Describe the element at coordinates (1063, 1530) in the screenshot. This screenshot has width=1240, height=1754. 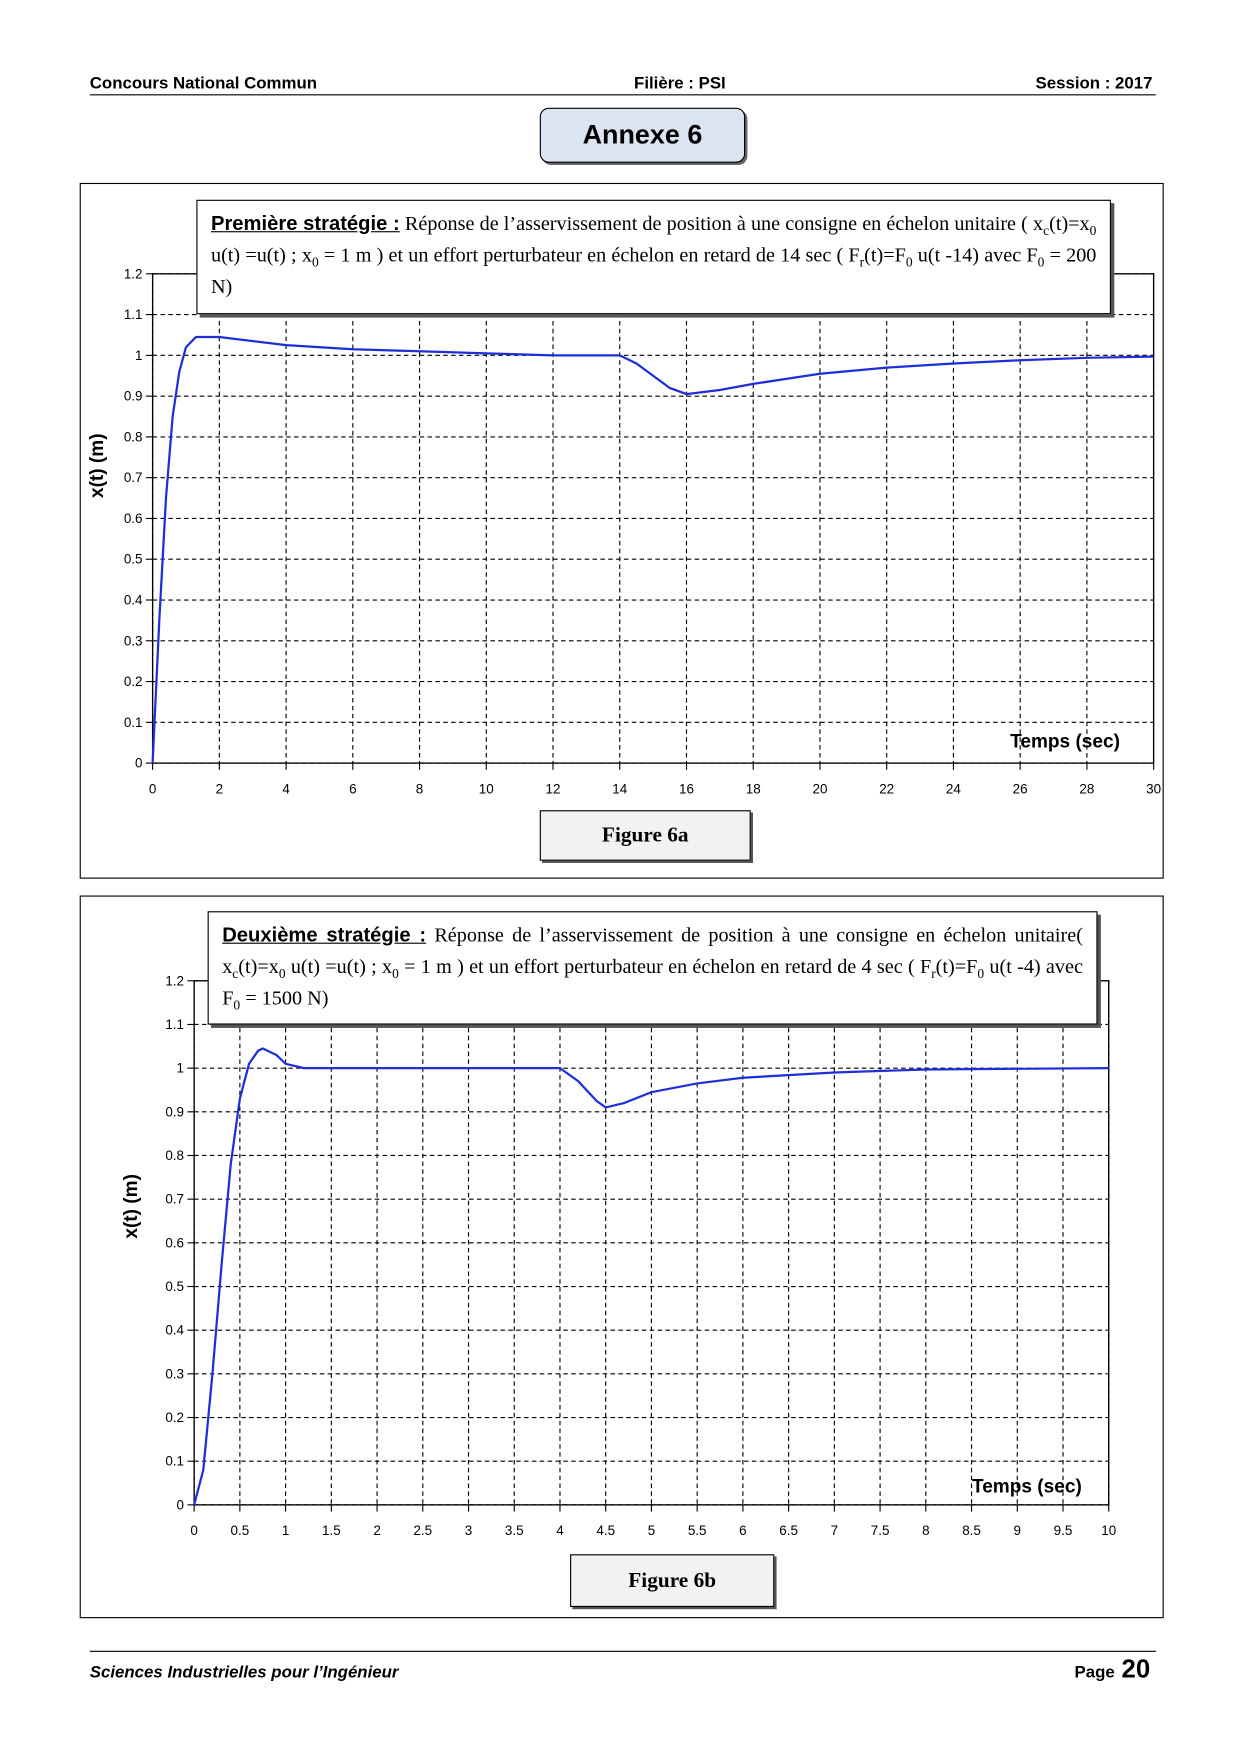
I see `x-tick-label: 9.5` at that location.